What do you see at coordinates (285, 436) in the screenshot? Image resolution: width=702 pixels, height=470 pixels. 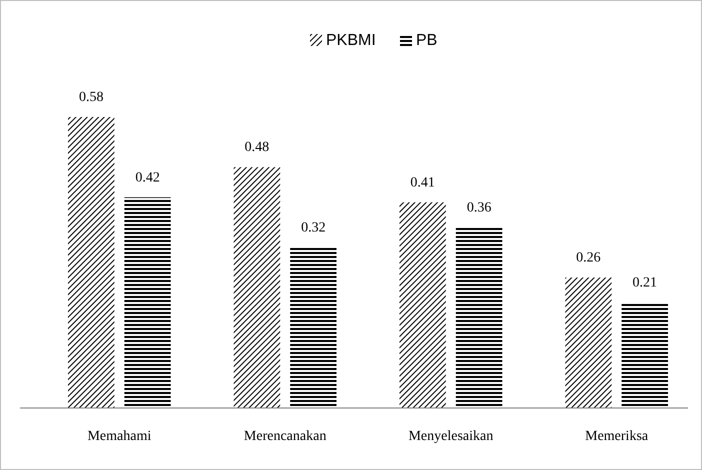 I see `x-tick-label: Merencanakan` at bounding box center [285, 436].